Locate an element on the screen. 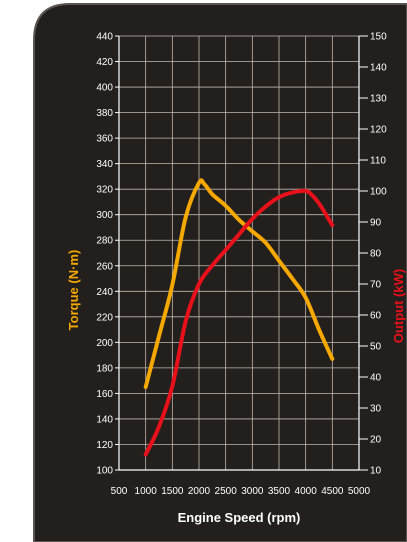 The height and width of the screenshot is (542, 407). y-right-tick-label: 130 is located at coordinates (378, 99).